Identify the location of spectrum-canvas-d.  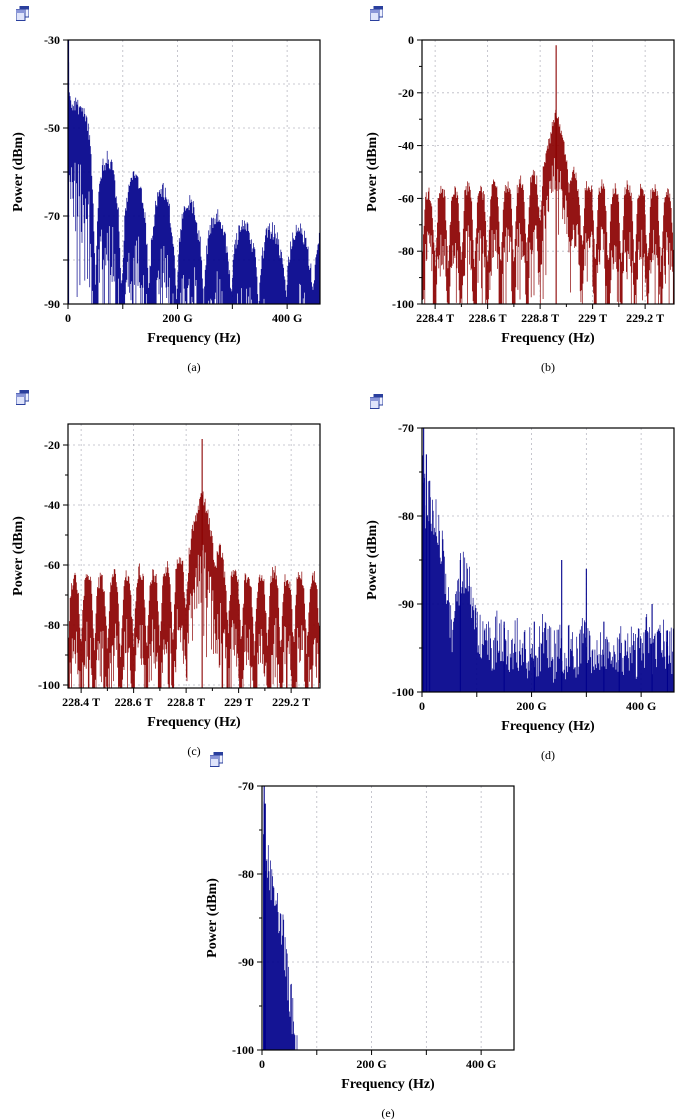
(525, 582).